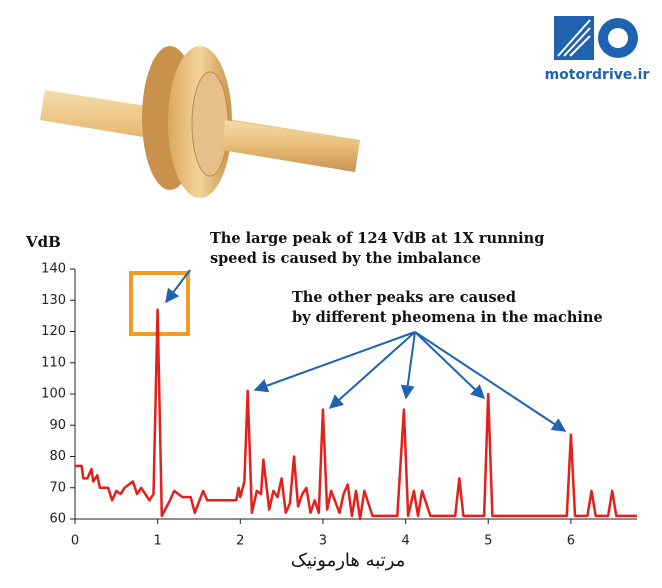 Image resolution: width=662 pixels, height=588 pixels. I want to click on x-tick-label: 6, so click(571, 541).